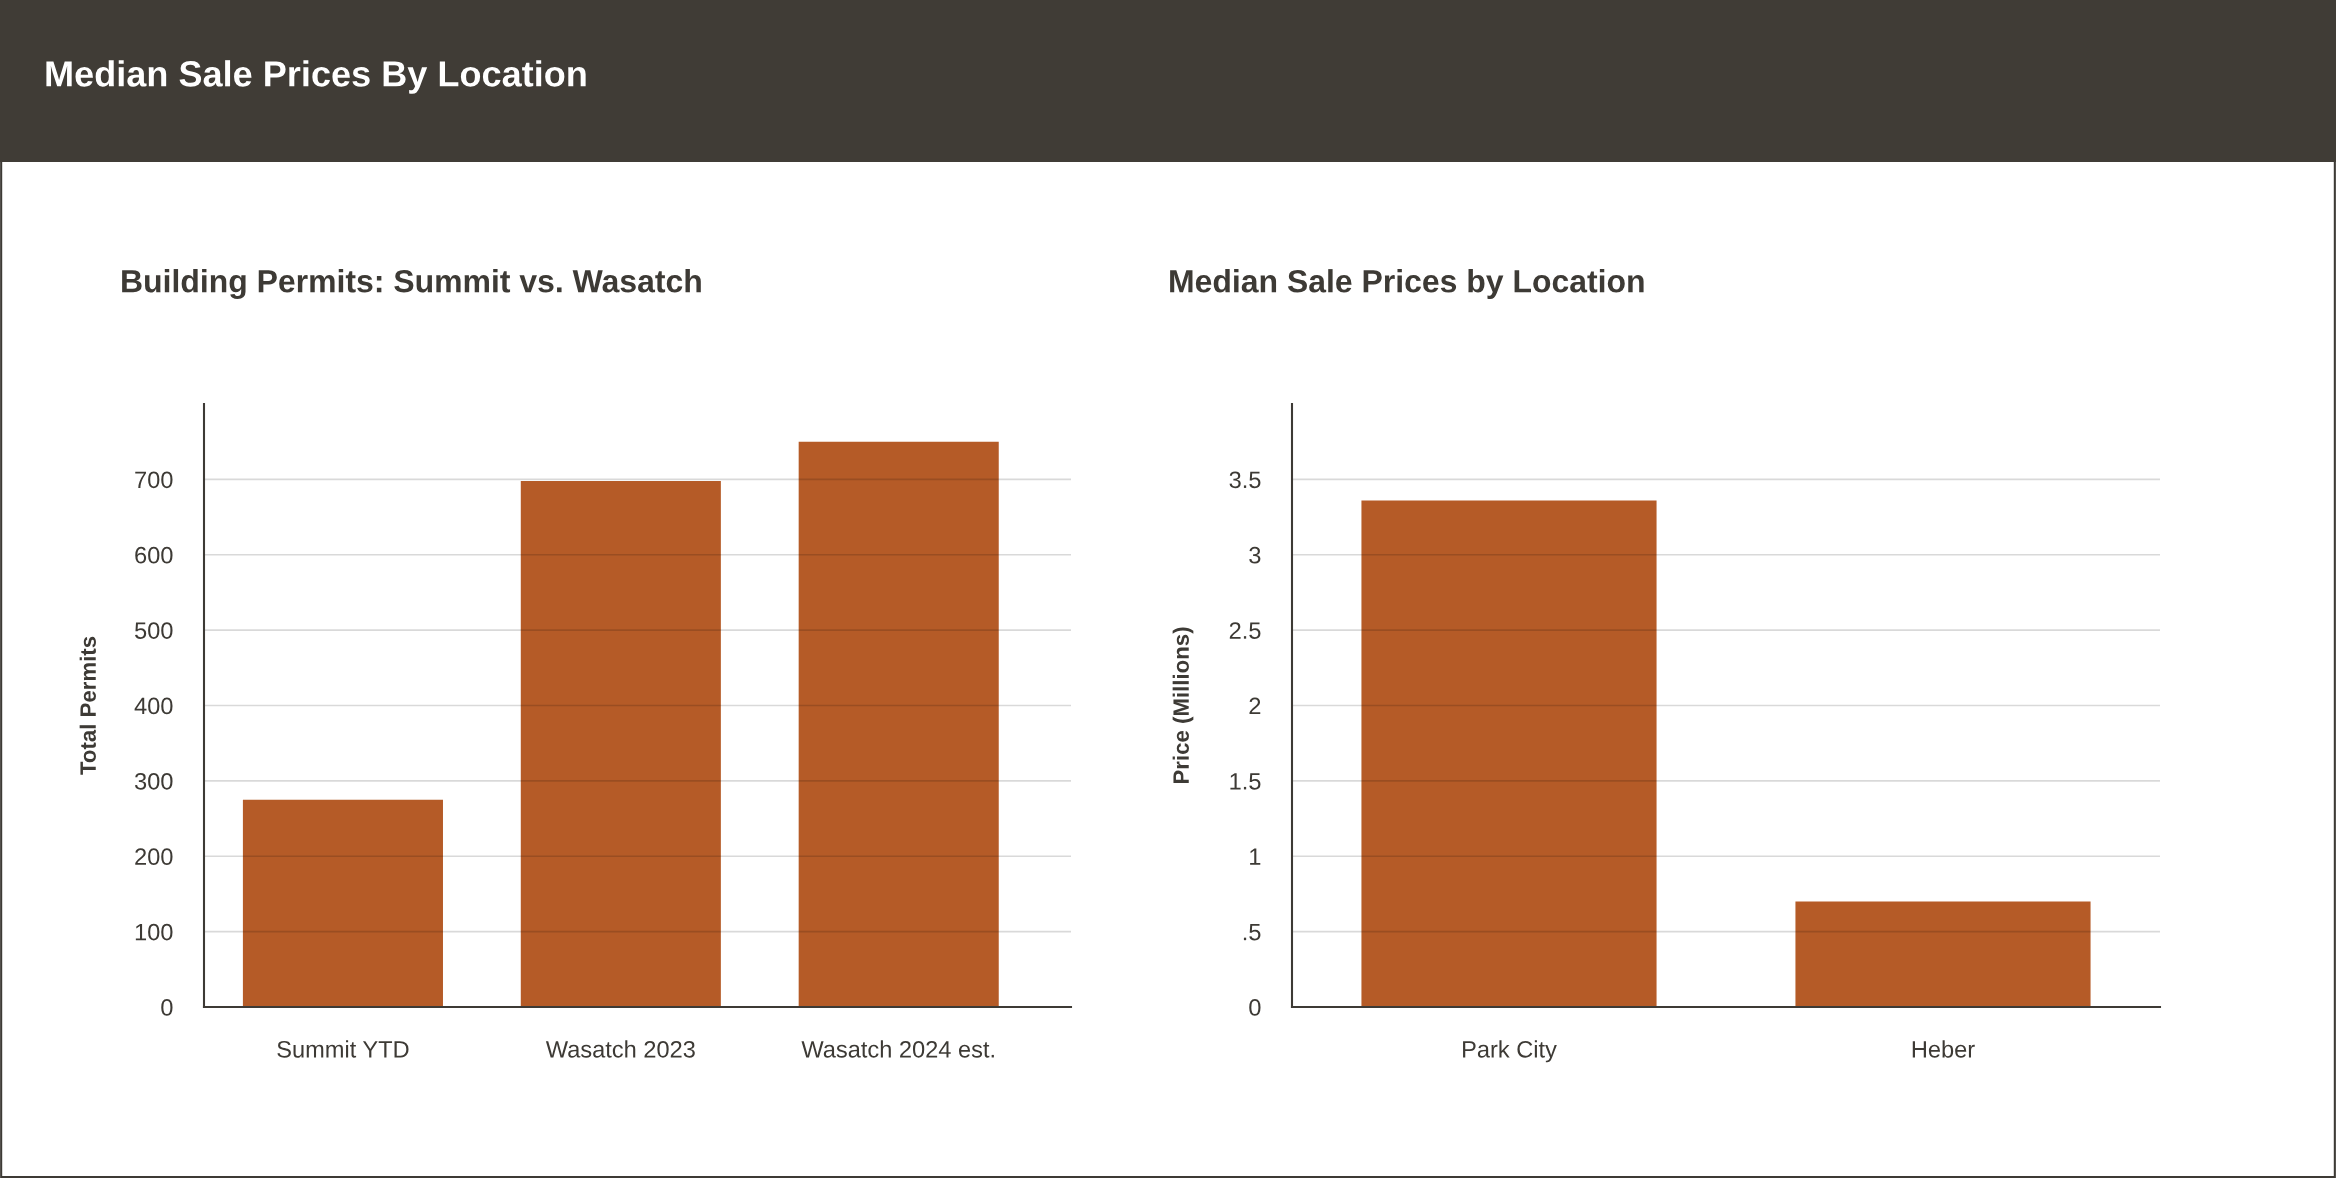  Describe the element at coordinates (1407, 284) in the screenshot. I see `chart-title: Median Sale Prices by Location` at that location.